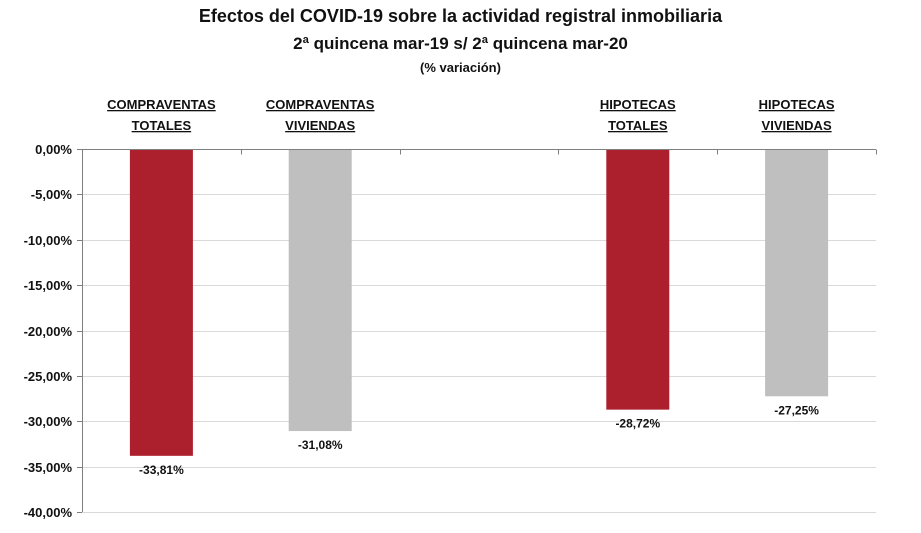  Describe the element at coordinates (48, 376) in the screenshot. I see `y-tick-label: -25,00%` at that location.